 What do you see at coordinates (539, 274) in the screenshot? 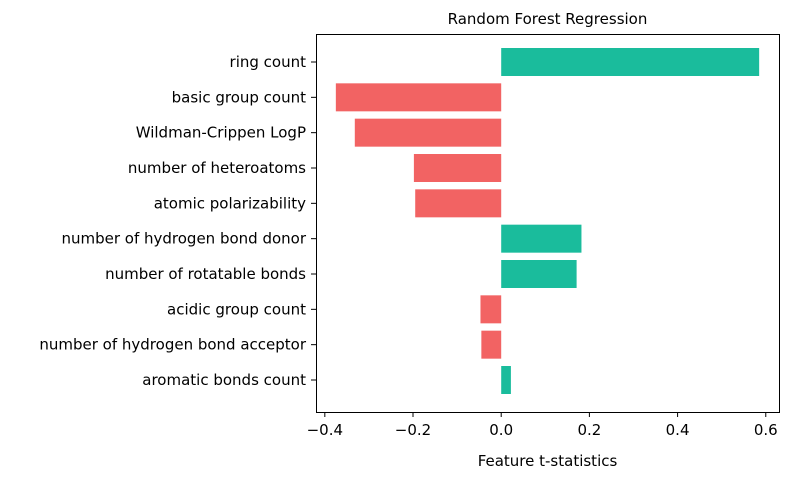
I see `bar-number-of-rotatable-bonds` at bounding box center [539, 274].